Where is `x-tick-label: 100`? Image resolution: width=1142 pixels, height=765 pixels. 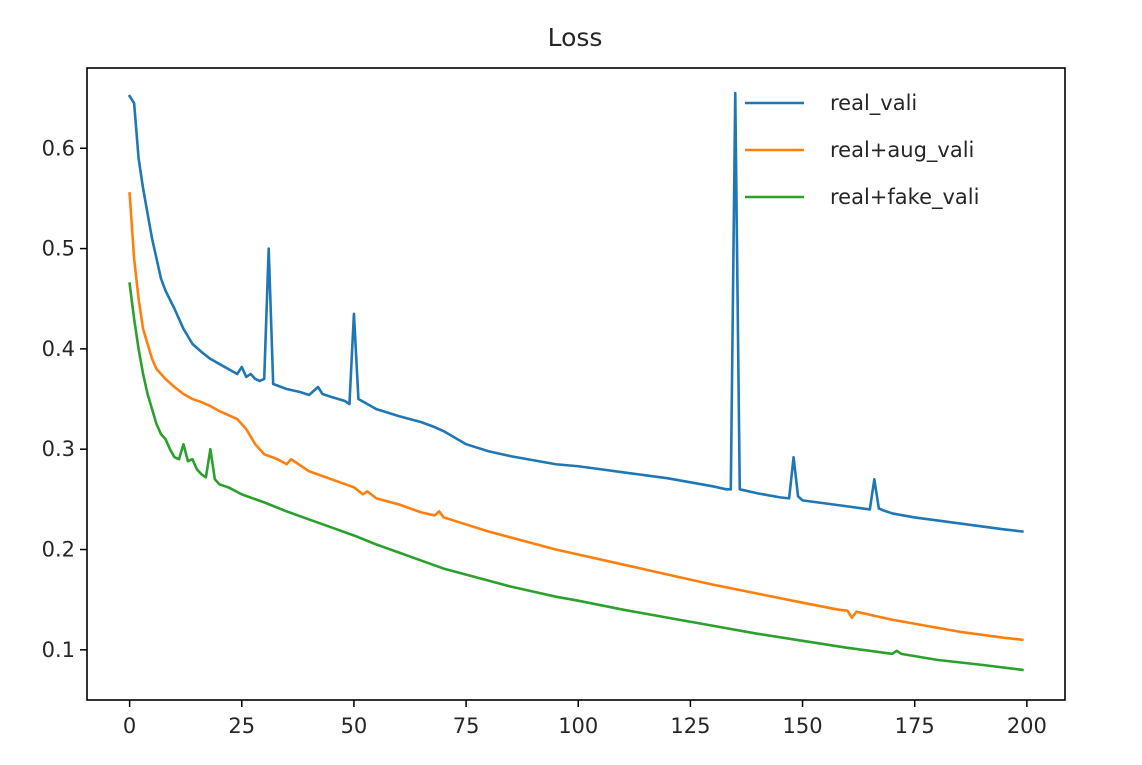 x-tick-label: 100 is located at coordinates (578, 726).